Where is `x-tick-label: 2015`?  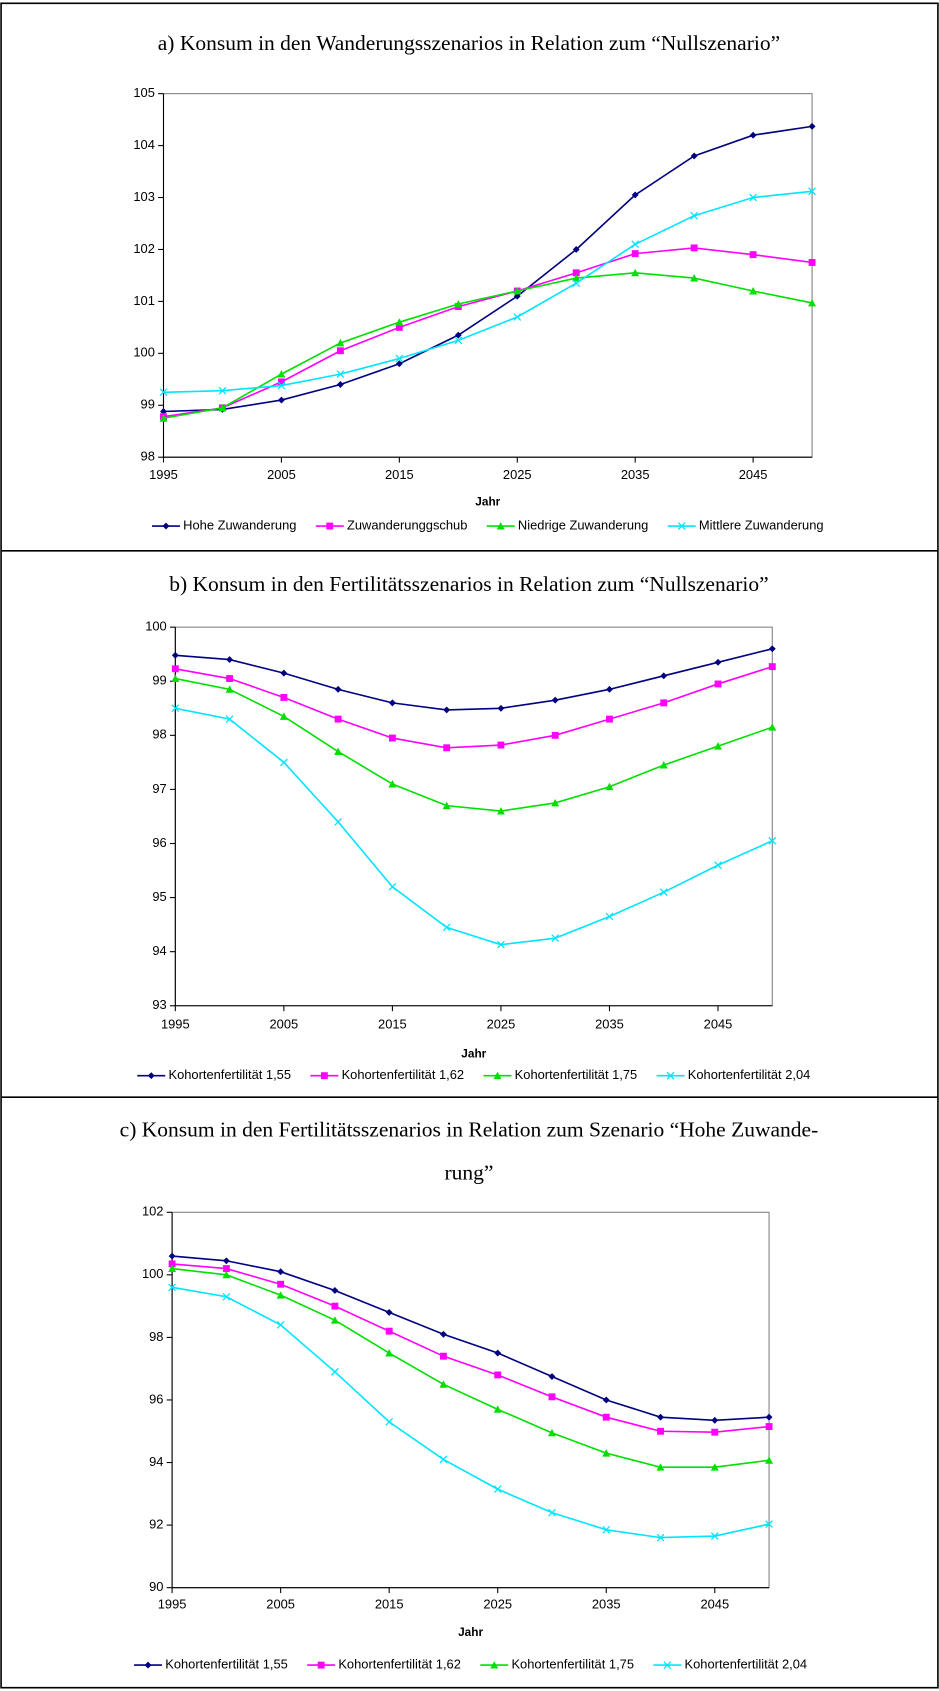
x-tick-label: 2015 is located at coordinates (399, 474).